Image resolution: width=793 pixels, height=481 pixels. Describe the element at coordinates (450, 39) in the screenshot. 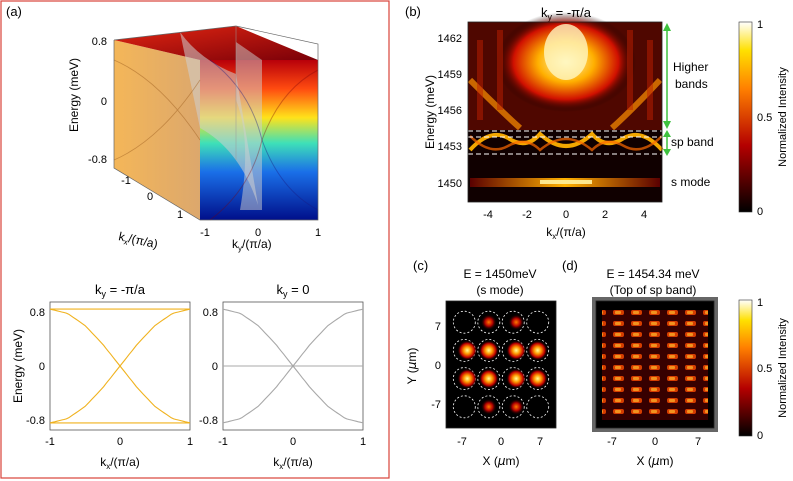

I see `b-ytick-0: 1462` at that location.